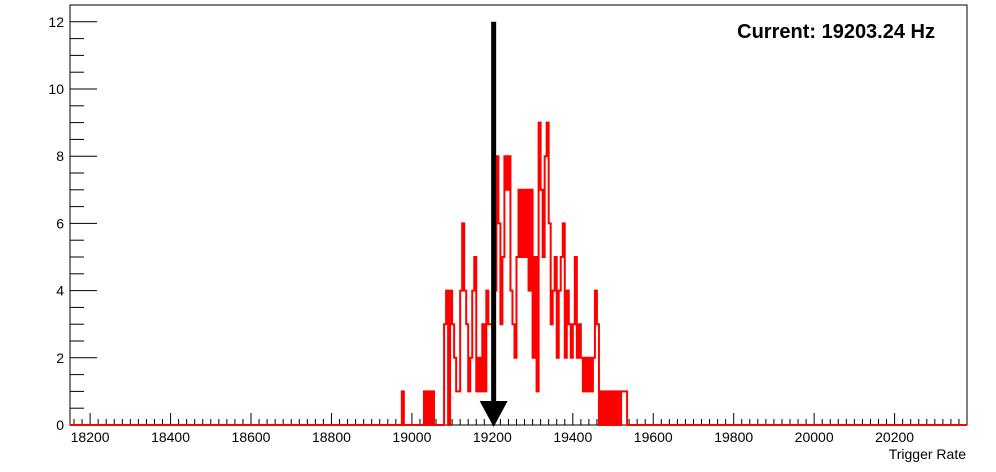 The height and width of the screenshot is (472, 996). I want to click on x-tick-label: 19800, so click(733, 437).